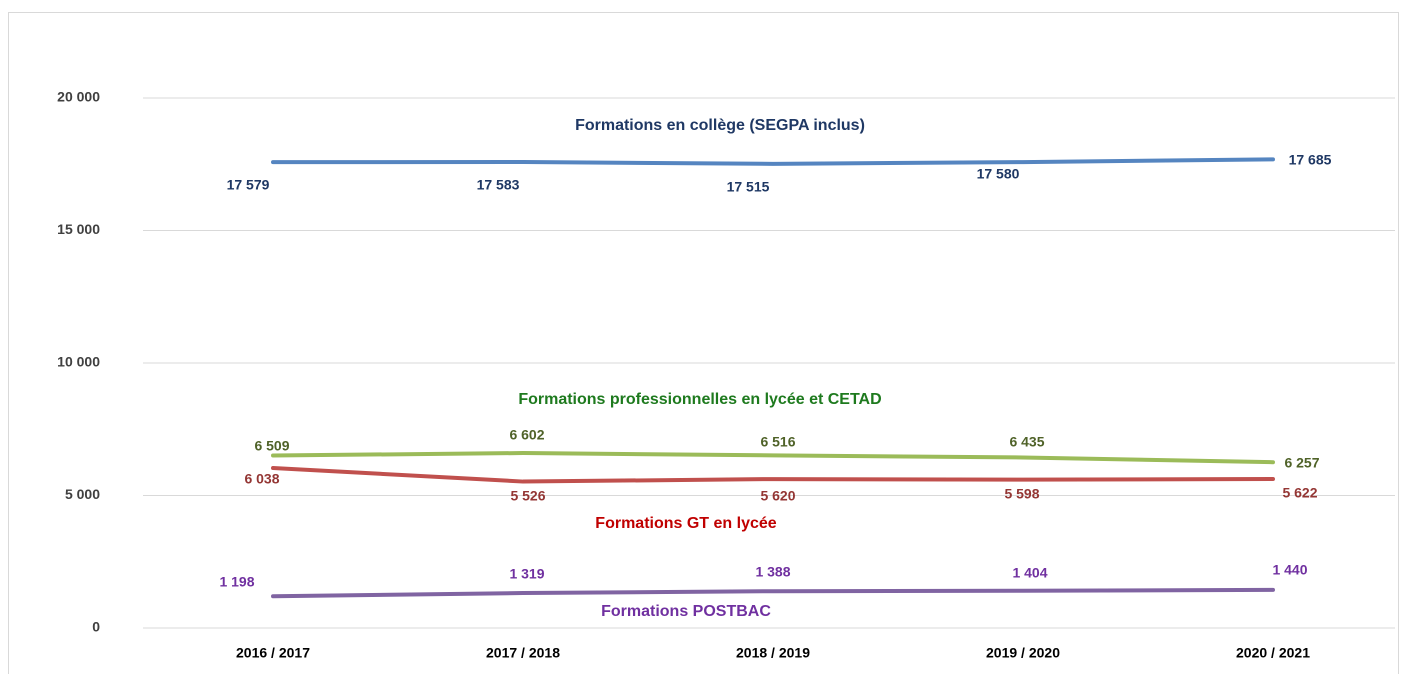  What do you see at coordinates (526, 574) in the screenshot?
I see `data-label: 1 319` at bounding box center [526, 574].